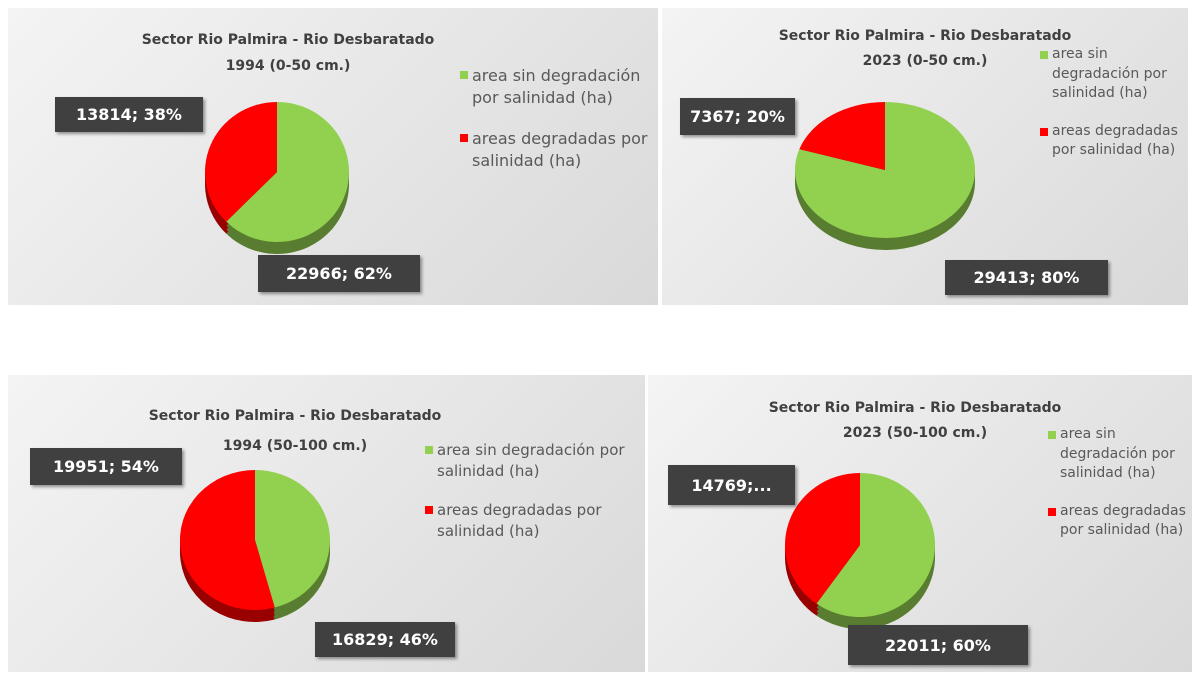  Describe the element at coordinates (129, 114) in the screenshot. I see `data-label: 13814; 38%` at that location.